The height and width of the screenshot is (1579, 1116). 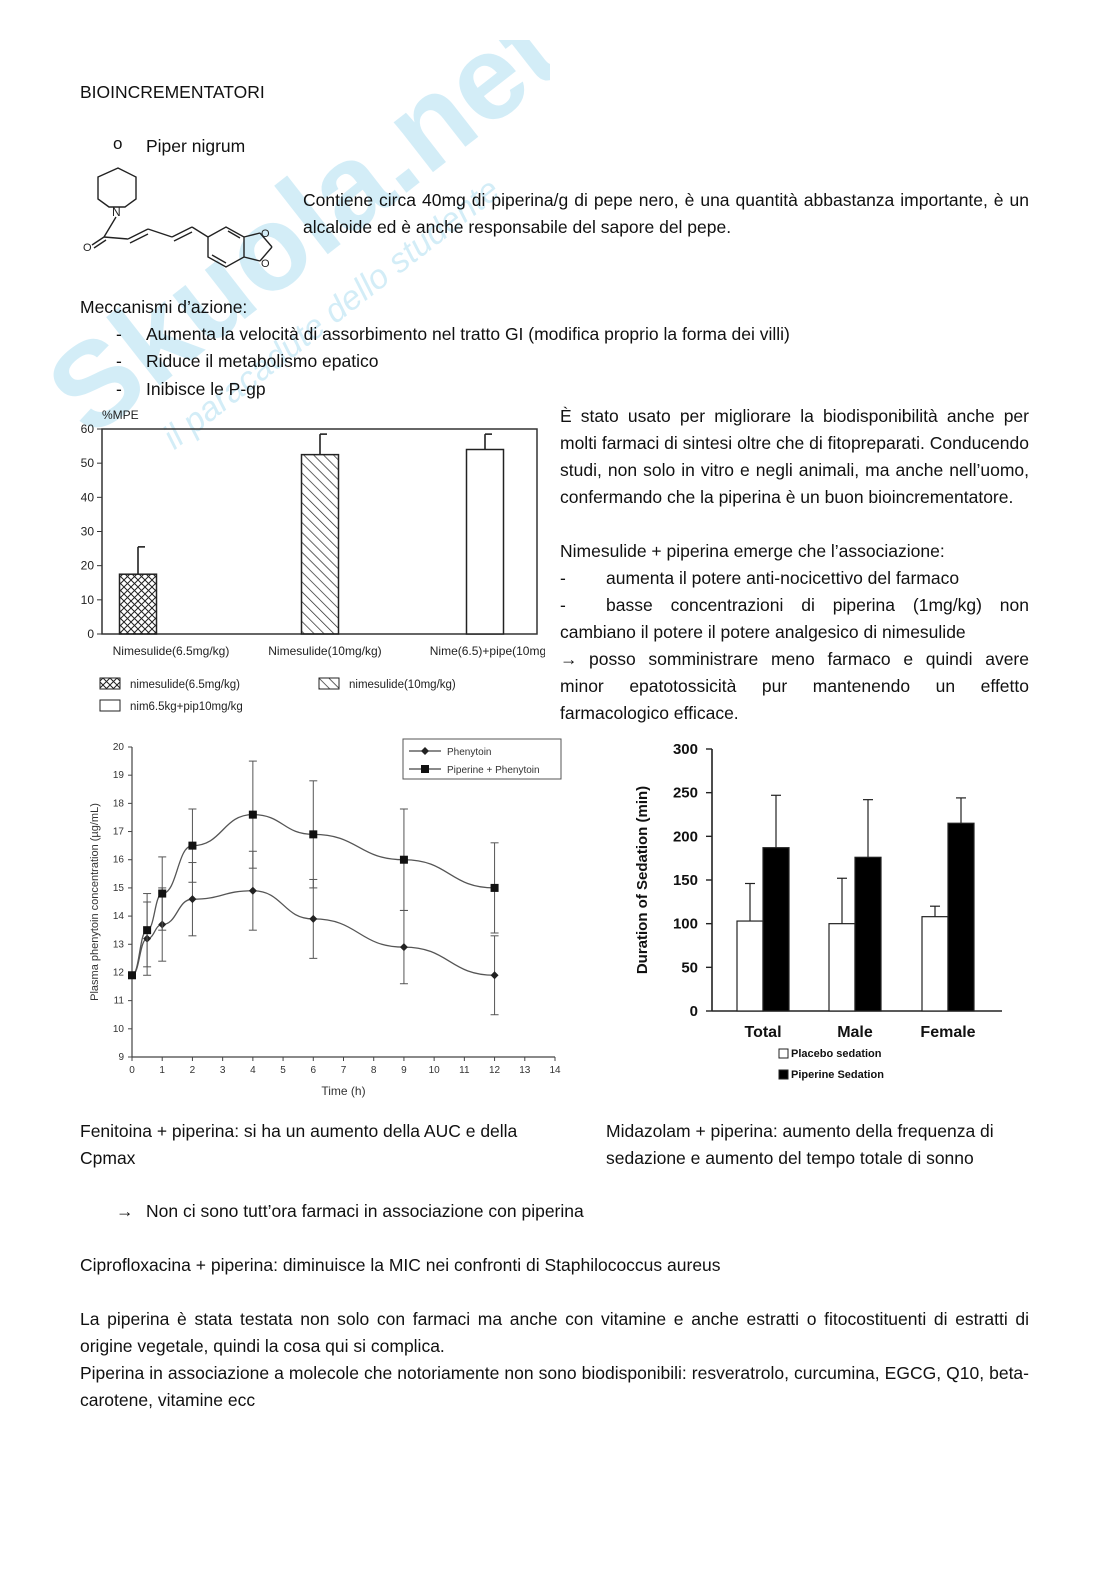 I want to click on y-axis-label: Duration of Sedation (min), so click(x=642, y=880).